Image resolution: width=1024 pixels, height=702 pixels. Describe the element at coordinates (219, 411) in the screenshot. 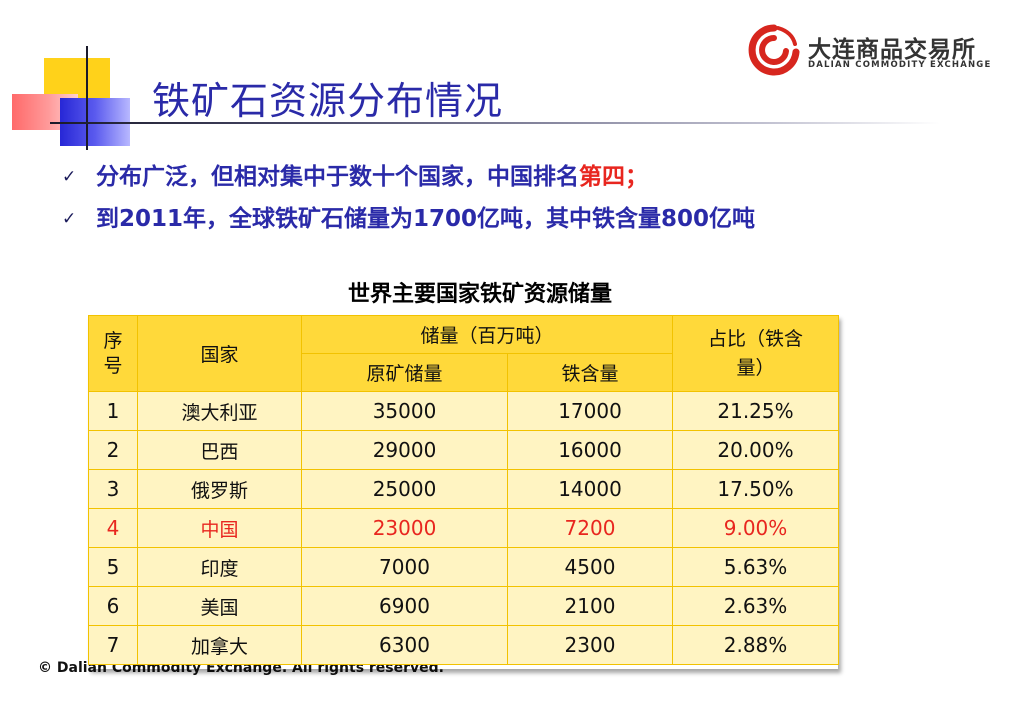

I see `cell-country: 澳大利亚` at that location.